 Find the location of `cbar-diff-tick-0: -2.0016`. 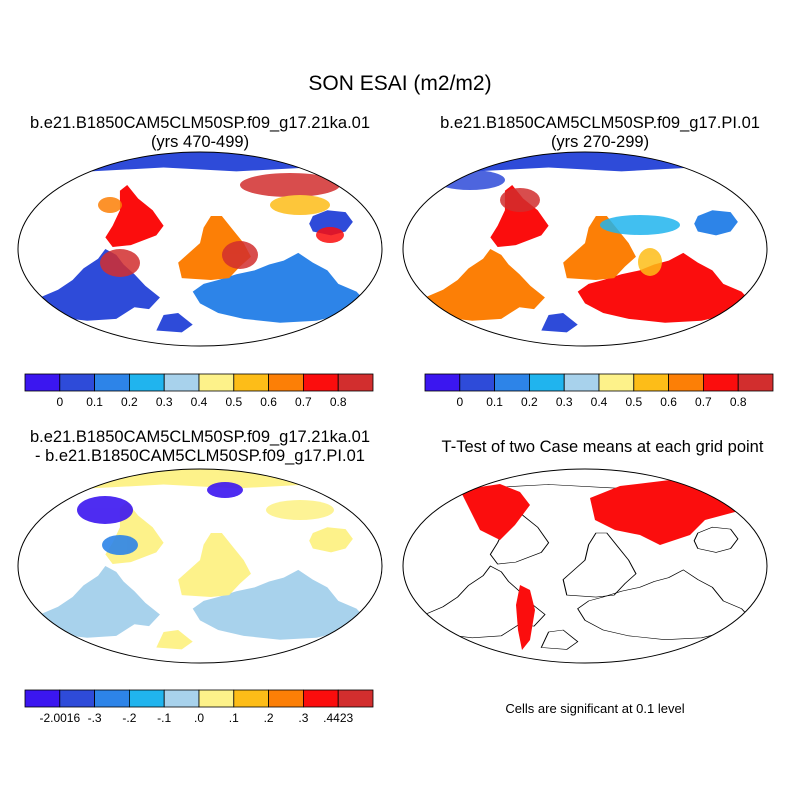

cbar-diff-tick-0: -2.0016 is located at coordinates (60, 718).